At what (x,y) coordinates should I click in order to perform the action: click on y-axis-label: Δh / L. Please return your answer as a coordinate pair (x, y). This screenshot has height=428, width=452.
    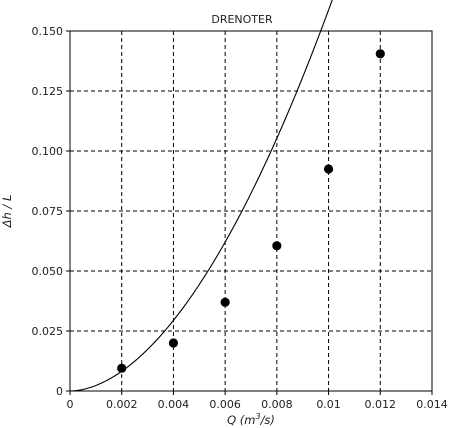
    Looking at the image, I should click on (7, 212).